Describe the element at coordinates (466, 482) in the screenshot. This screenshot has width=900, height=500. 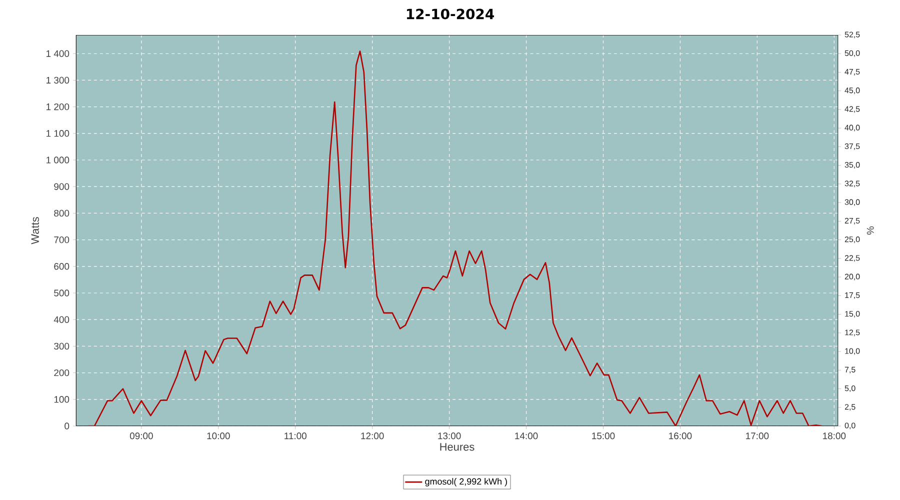
I see `legend-label: gmosol( 2,992 kWh )` at that location.